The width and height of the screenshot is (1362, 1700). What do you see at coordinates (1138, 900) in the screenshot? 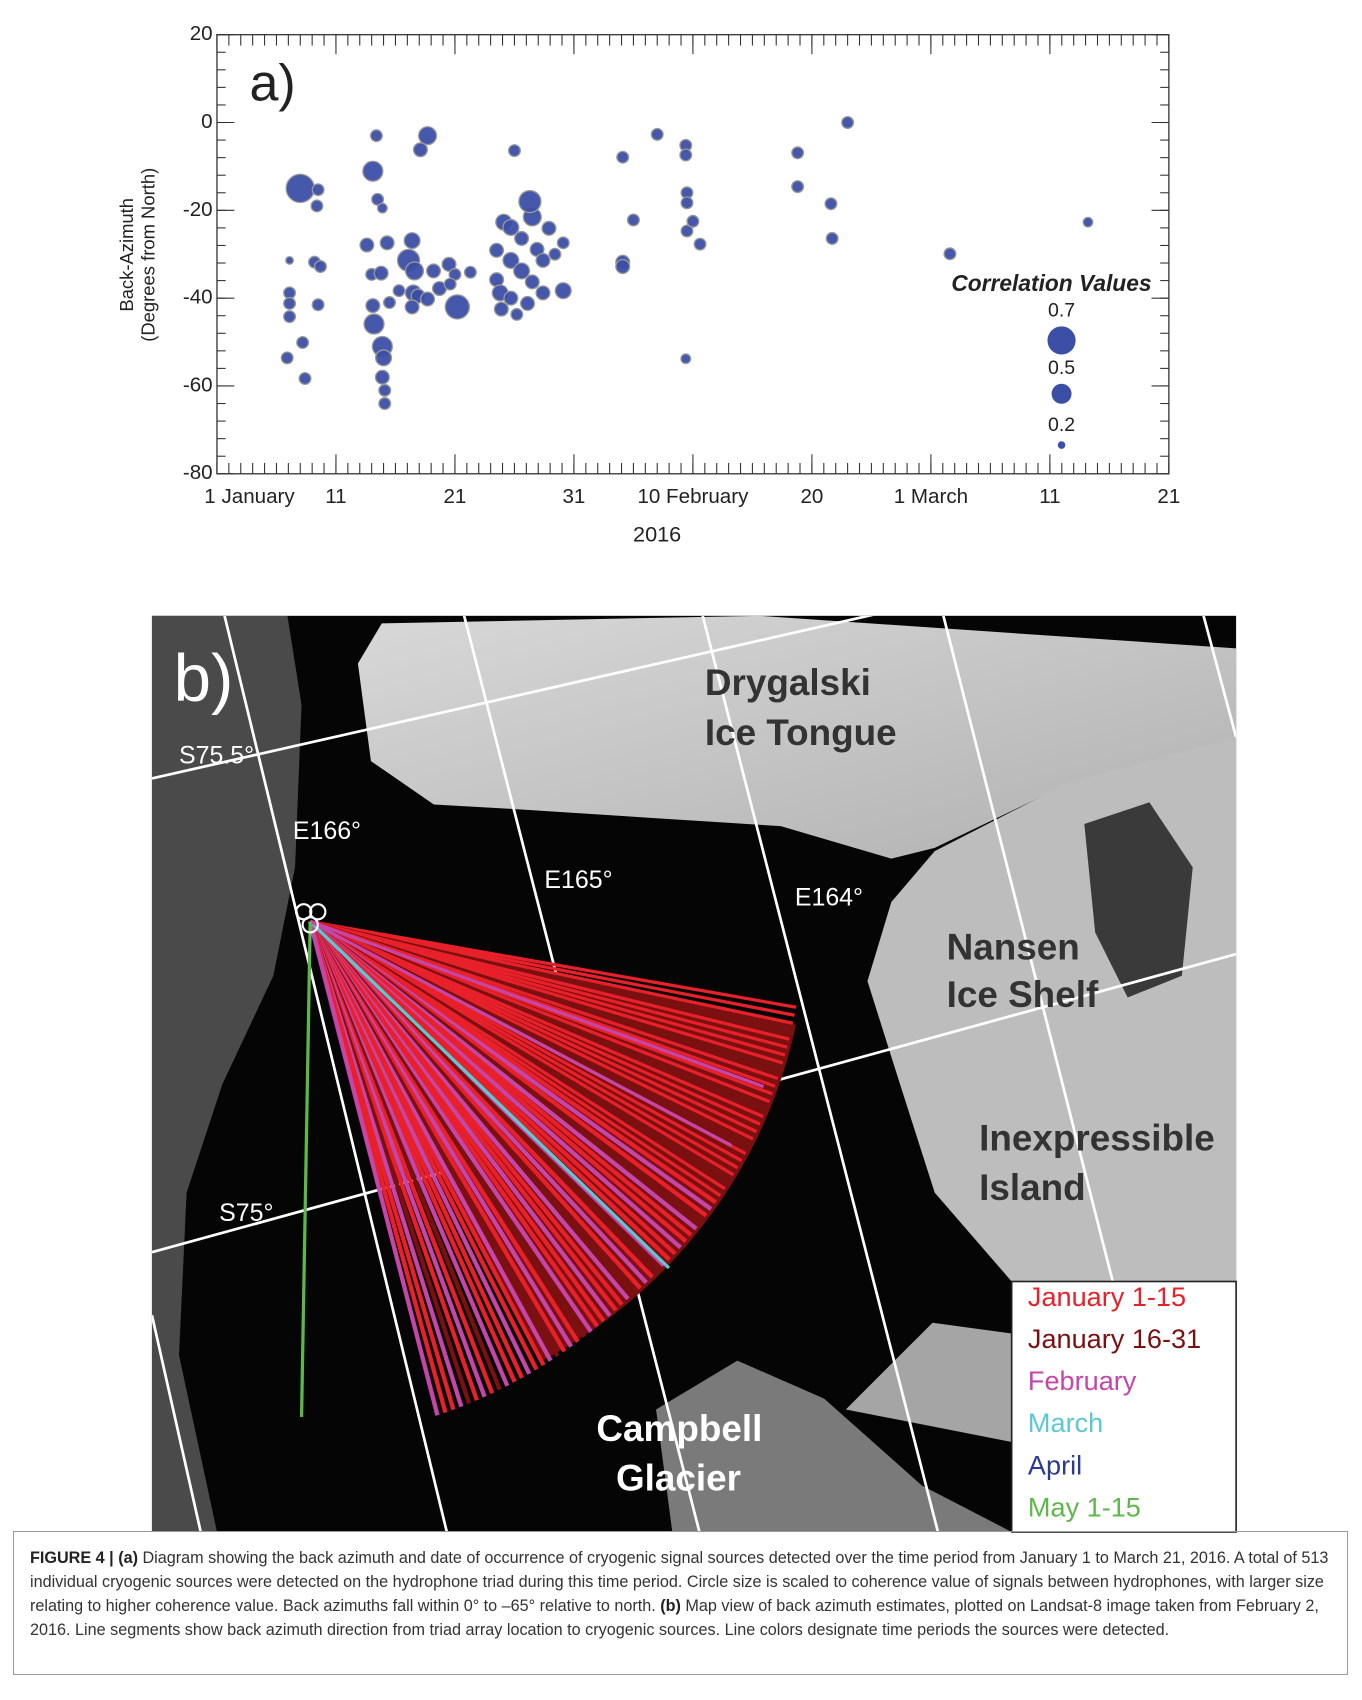
I see `rock` at bounding box center [1138, 900].